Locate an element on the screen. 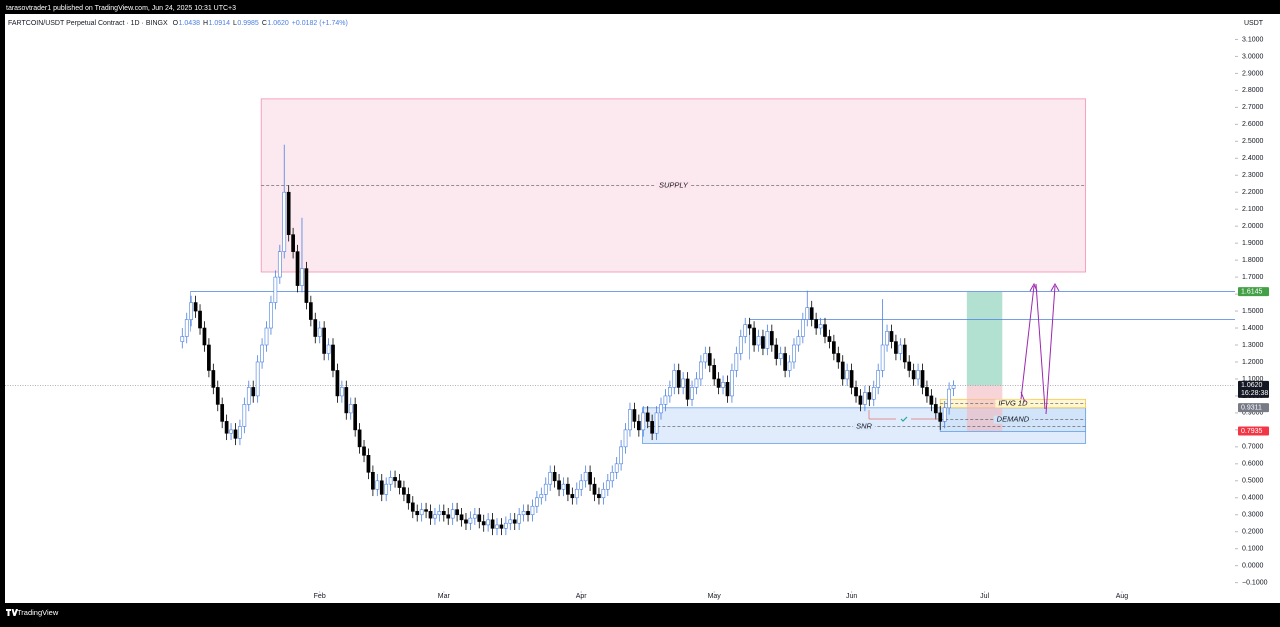 This screenshot has width=1280, height=627. price-label: 0.9311 is located at coordinates (1251, 407).